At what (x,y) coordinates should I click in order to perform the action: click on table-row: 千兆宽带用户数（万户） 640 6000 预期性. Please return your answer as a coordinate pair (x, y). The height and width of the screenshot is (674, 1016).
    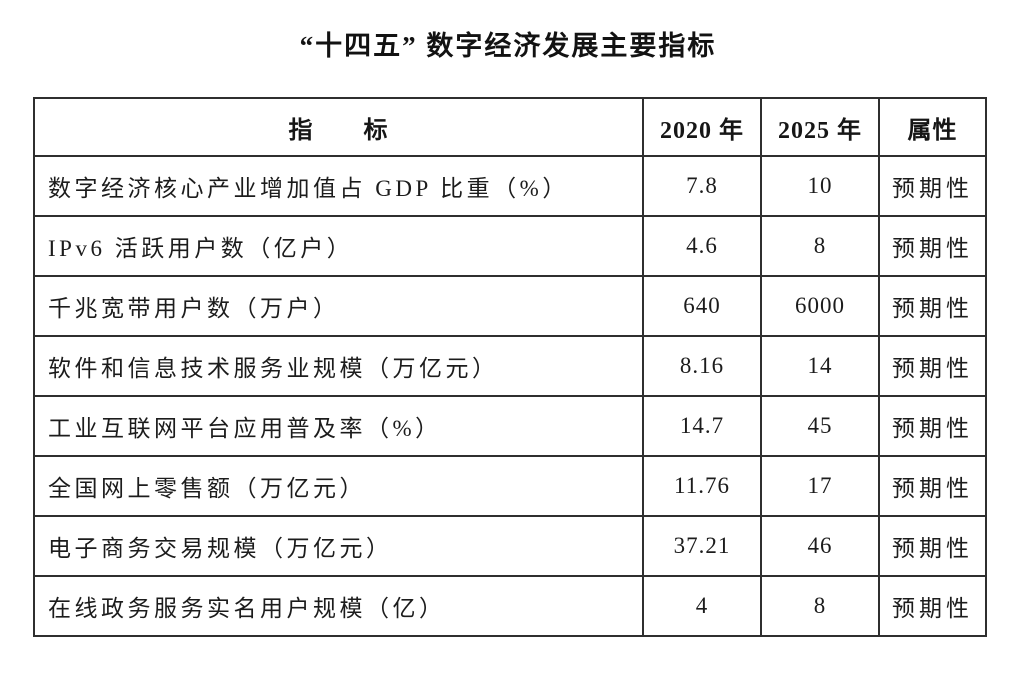
    Looking at the image, I should click on (510, 306).